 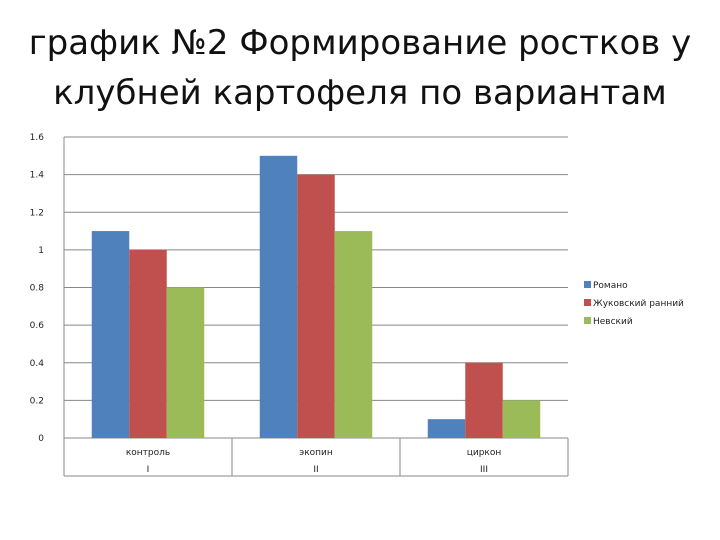 What do you see at coordinates (148, 453) in the screenshot?
I see `x-category-label: контроль` at bounding box center [148, 453].